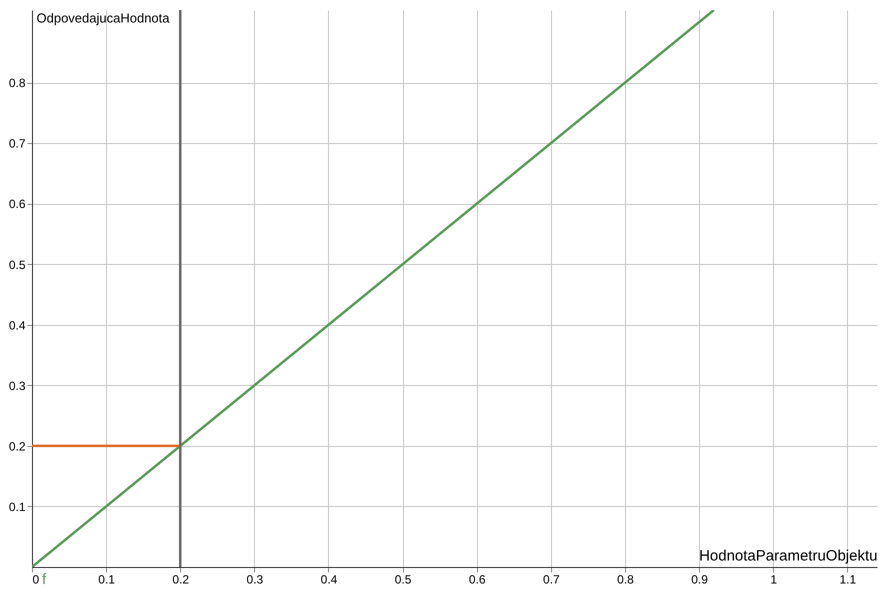  Describe the element at coordinates (44, 579) in the screenshot. I see `series-label: f` at that location.